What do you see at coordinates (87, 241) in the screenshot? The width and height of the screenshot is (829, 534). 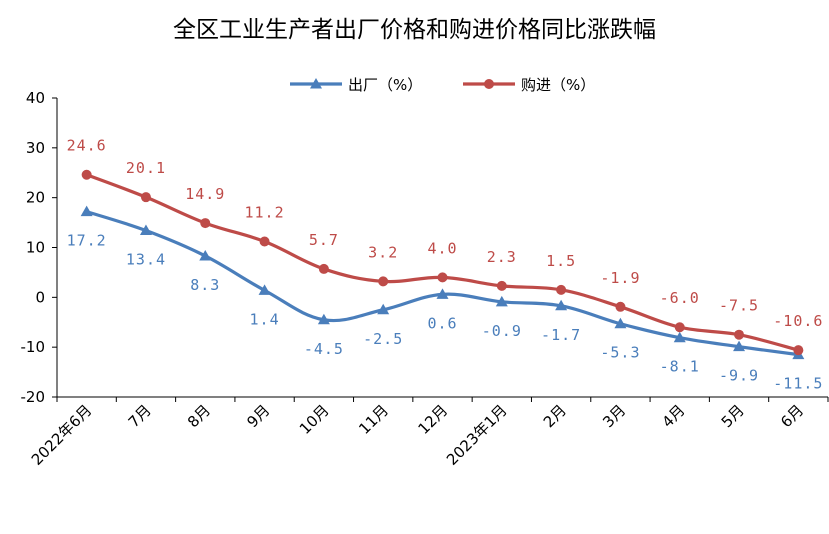 I see `data-label: 17.2` at bounding box center [87, 241].